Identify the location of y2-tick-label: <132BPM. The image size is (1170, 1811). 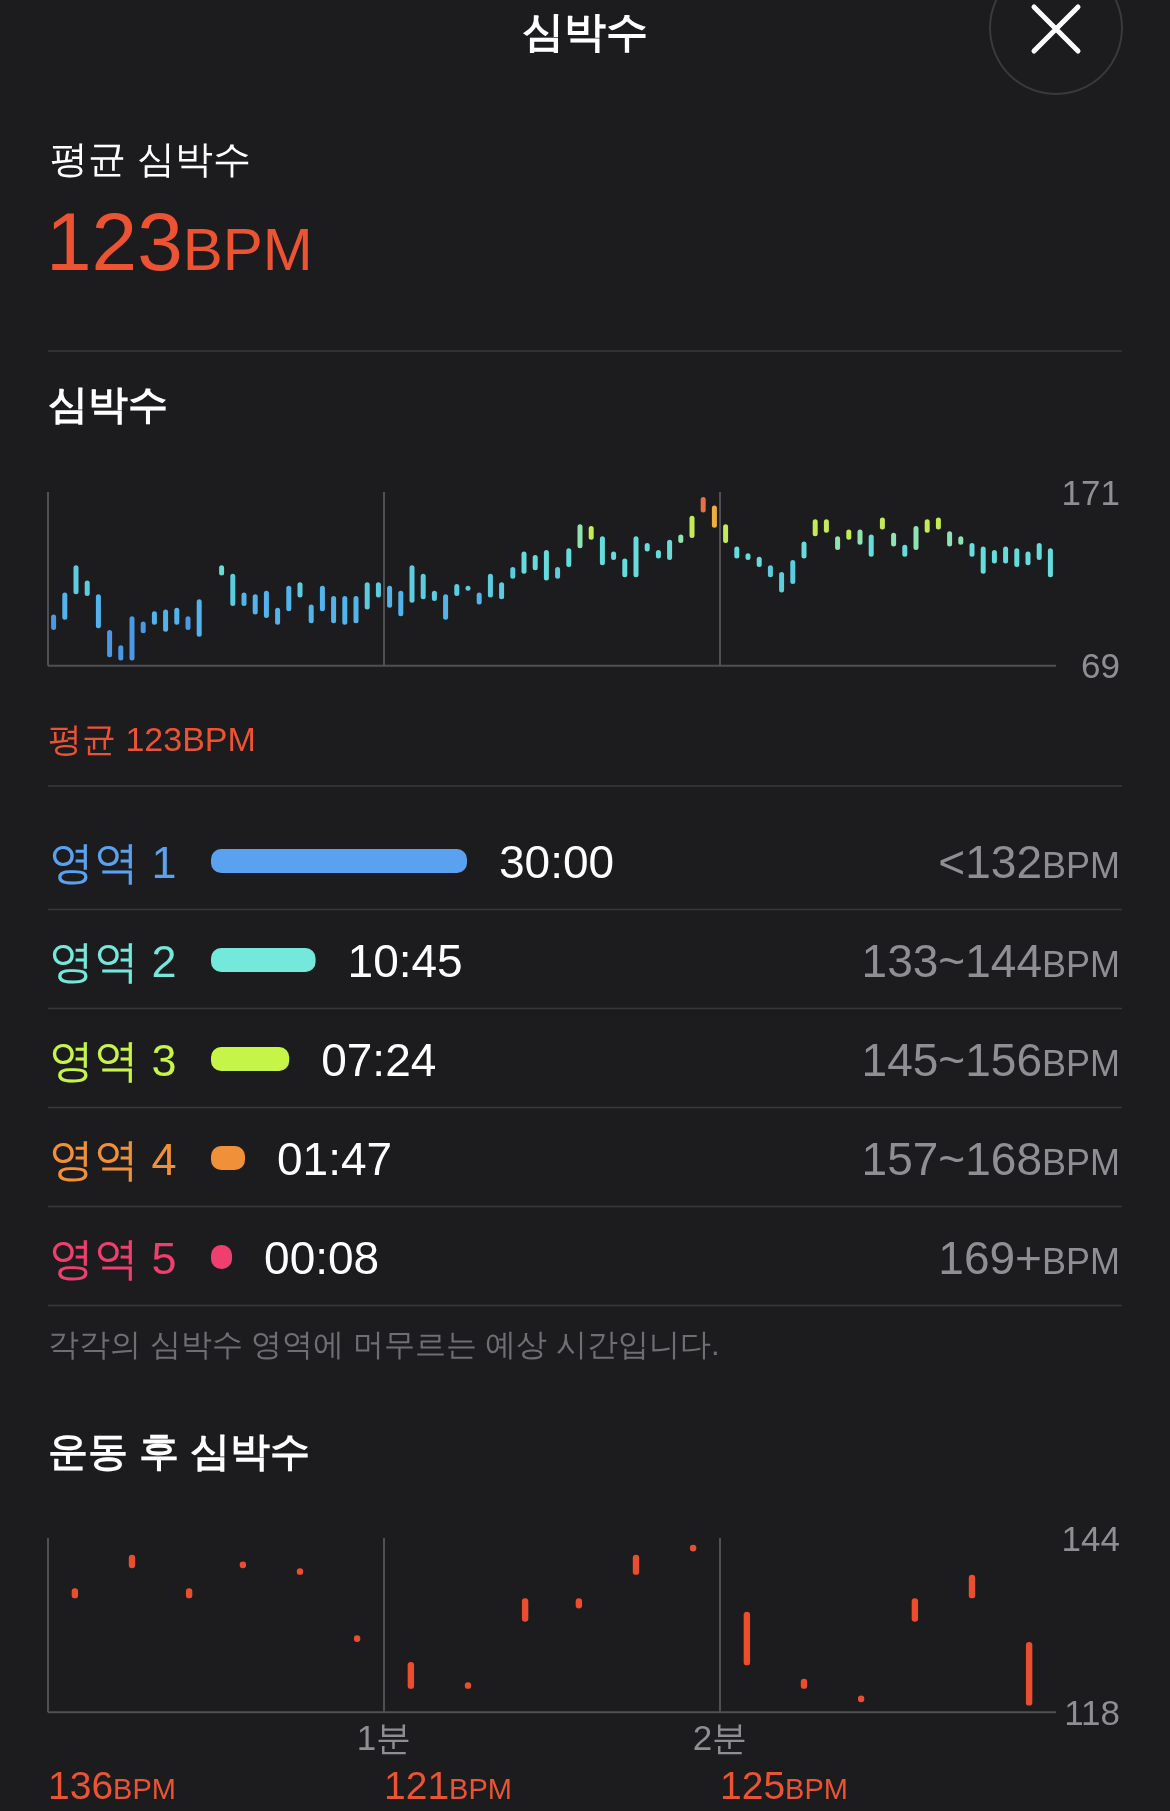
(1029, 862).